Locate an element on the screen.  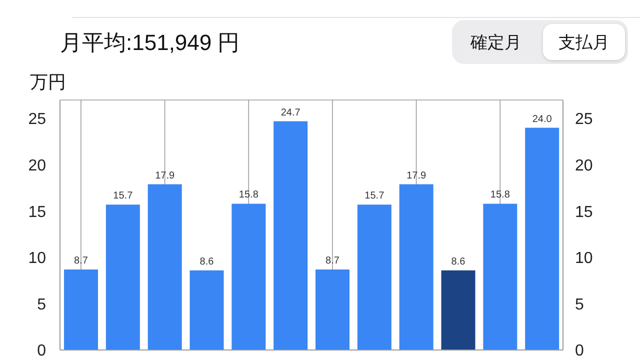
y2-tick-label: 25 is located at coordinates (584, 119).